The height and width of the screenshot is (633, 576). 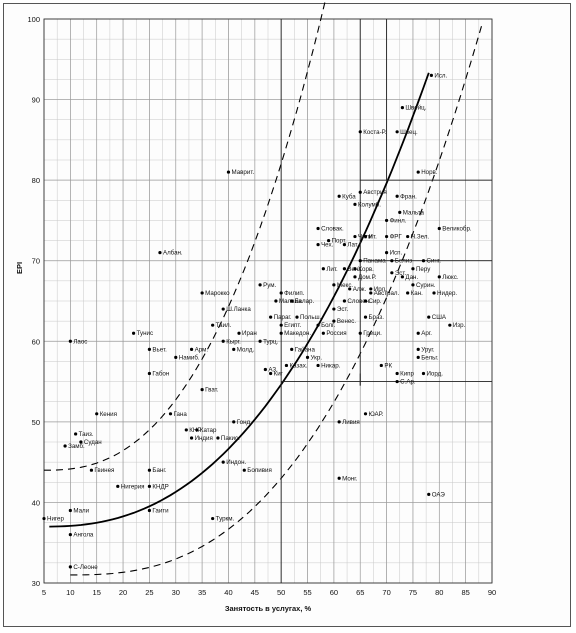 I want to click on point-label: Гайана, so click(x=305, y=349).